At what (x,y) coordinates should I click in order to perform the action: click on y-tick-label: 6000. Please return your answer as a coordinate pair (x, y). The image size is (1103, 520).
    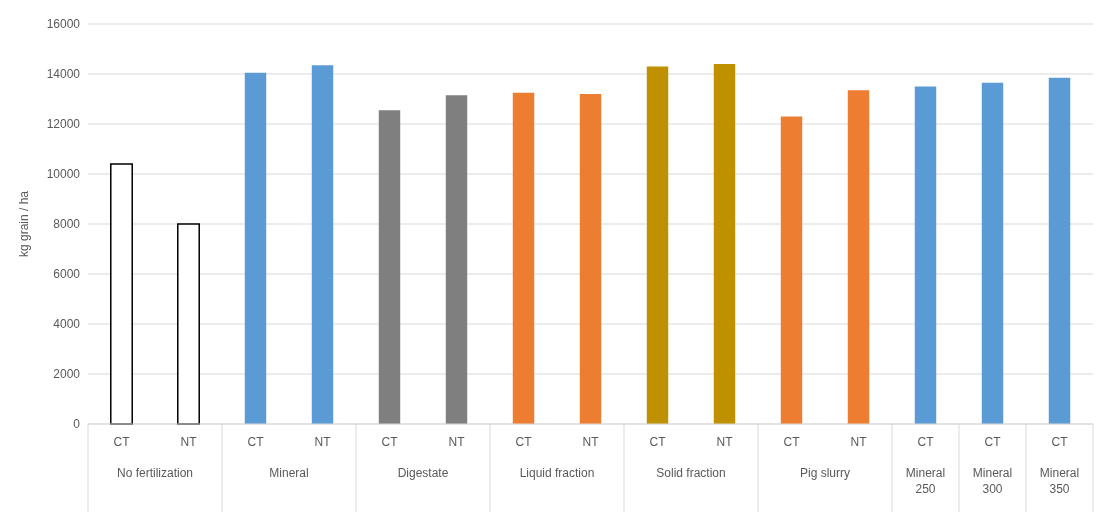
    Looking at the image, I should click on (67, 274).